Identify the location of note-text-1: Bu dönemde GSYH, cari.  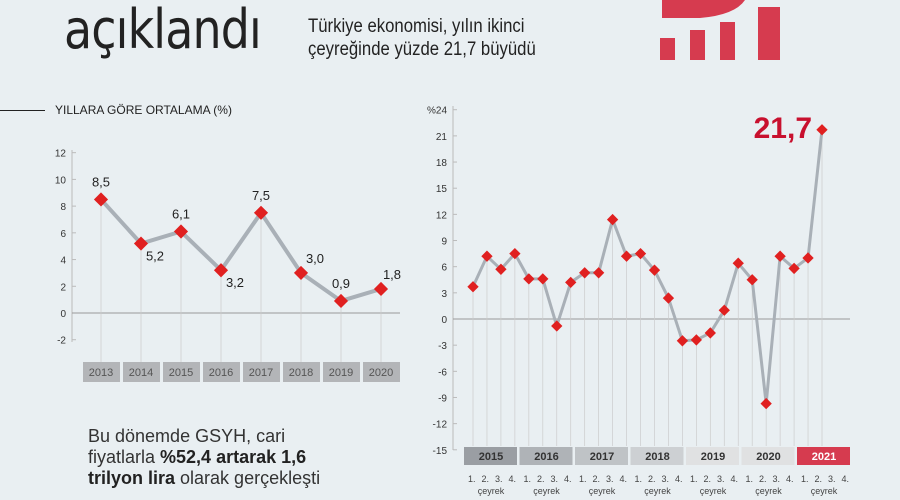
(187, 436).